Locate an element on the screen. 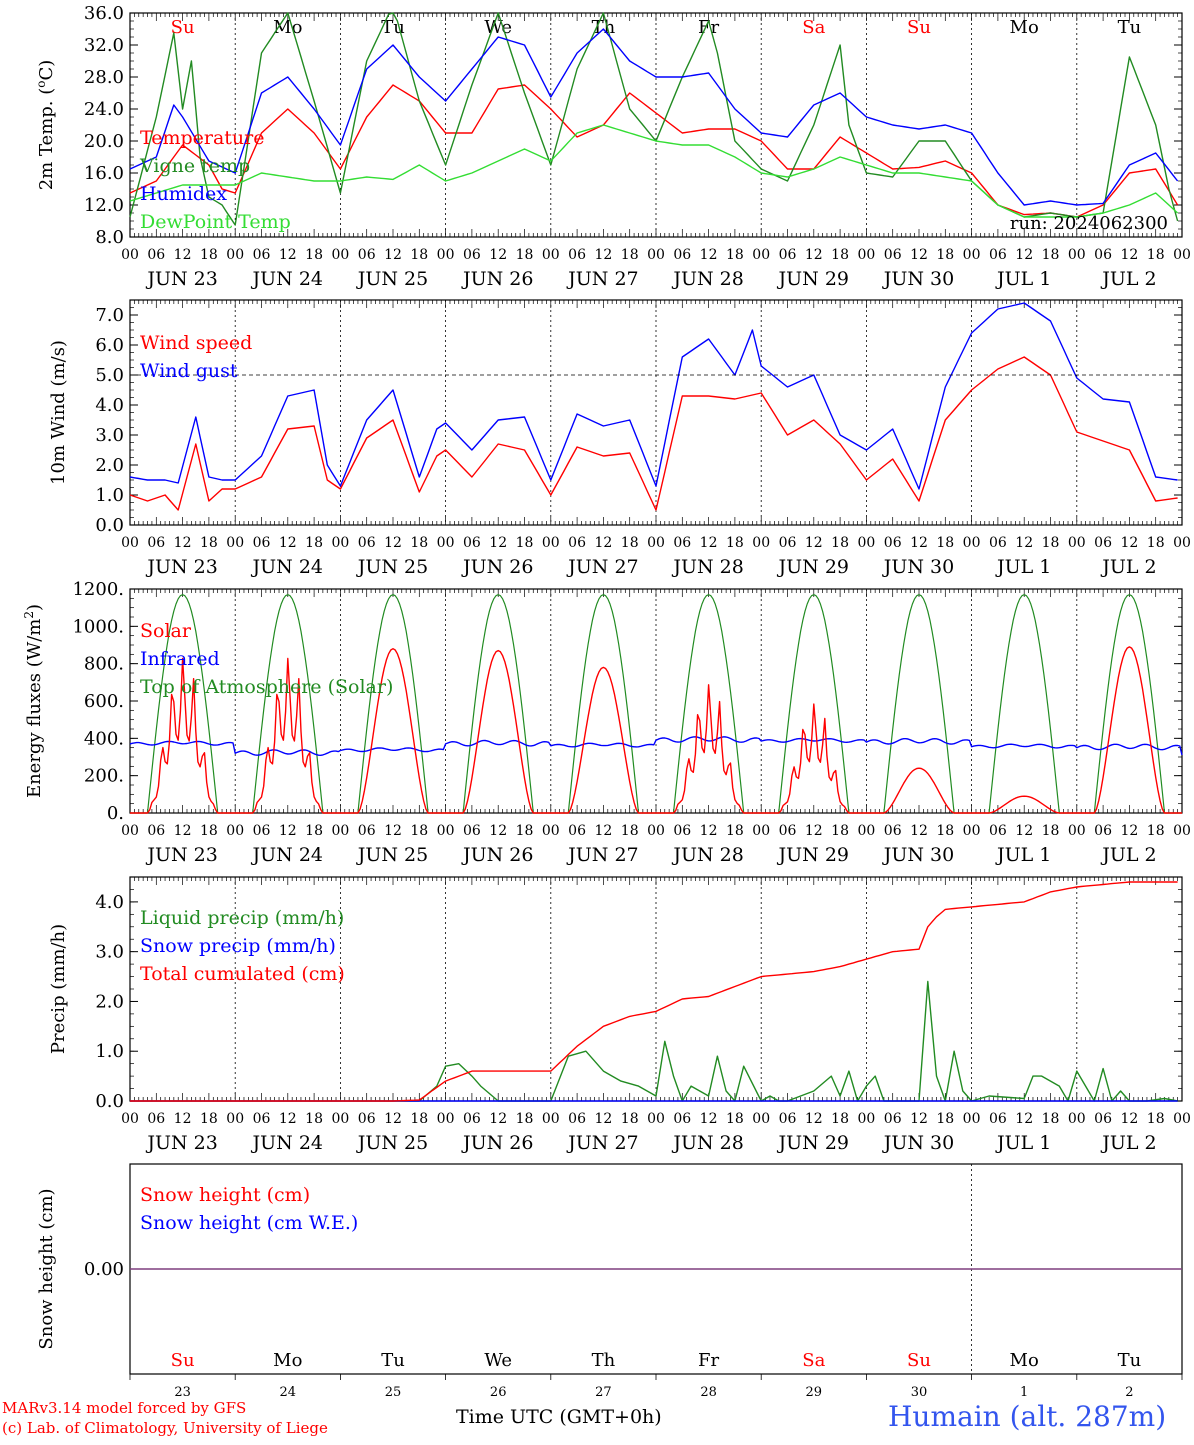 The height and width of the screenshot is (1445, 1194). snow-day-abbr: Tu is located at coordinates (393, 1360).